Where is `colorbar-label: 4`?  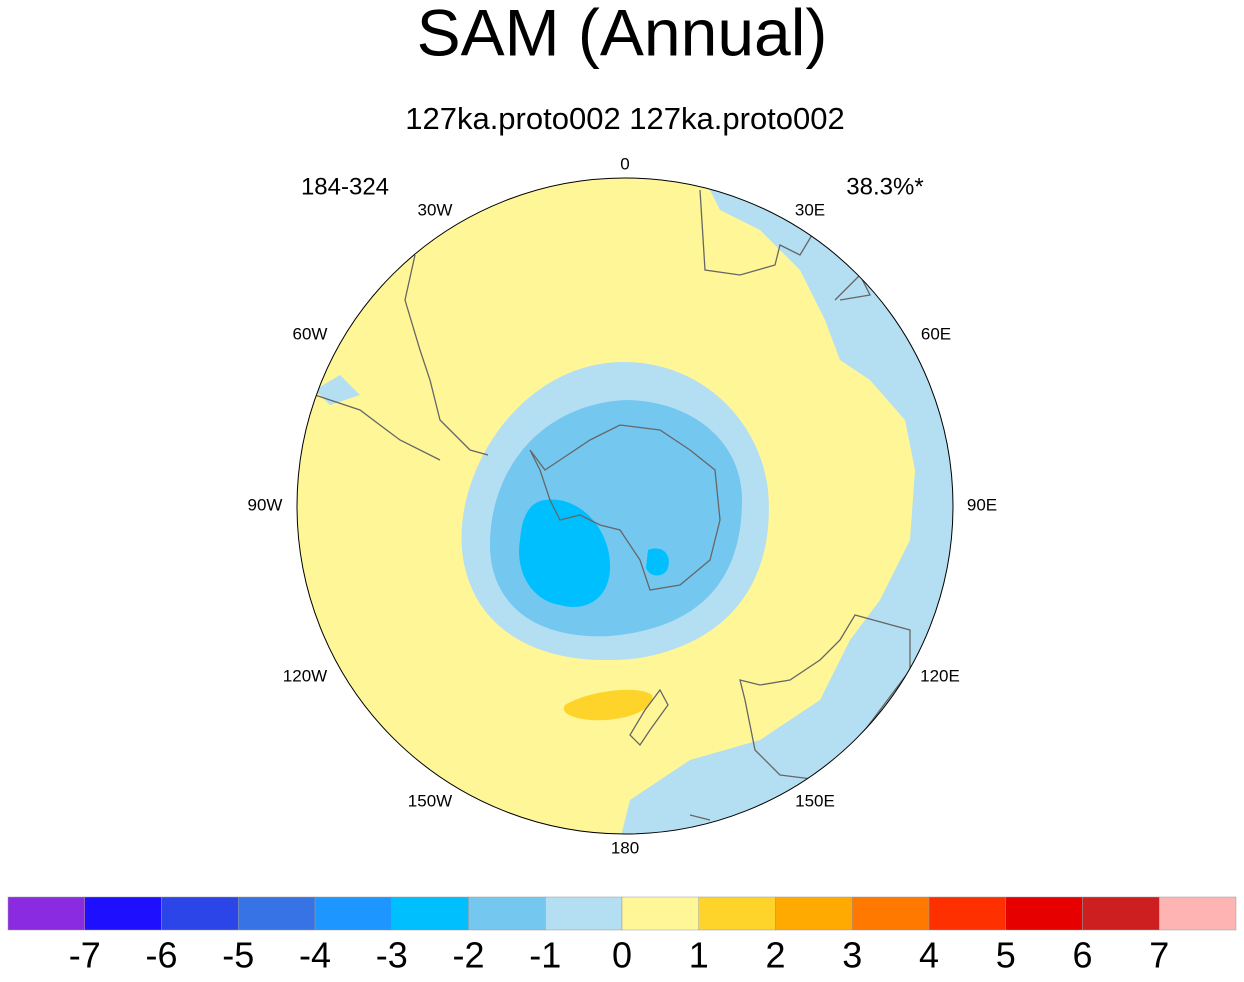
colorbar-label: 4 is located at coordinates (929, 955).